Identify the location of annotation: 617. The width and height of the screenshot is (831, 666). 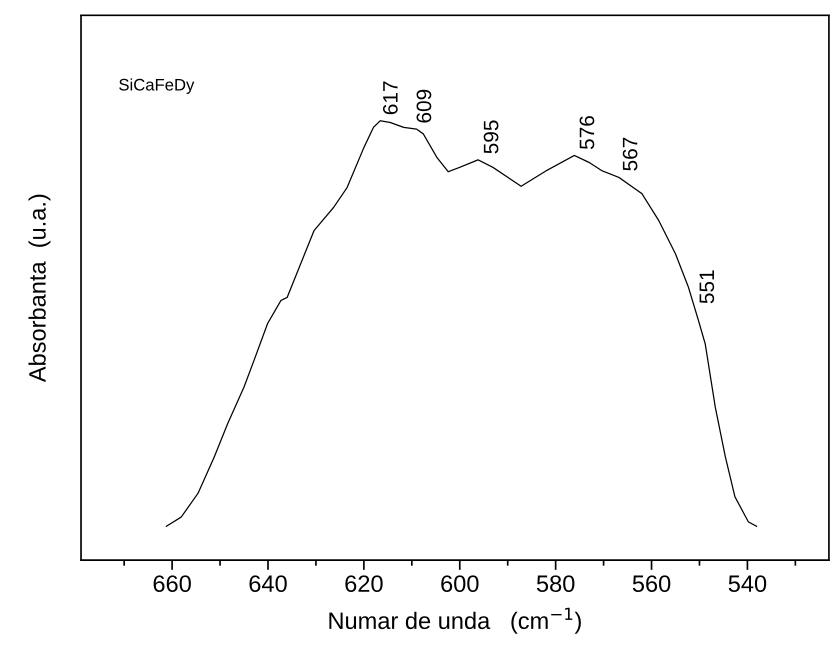
(390, 97).